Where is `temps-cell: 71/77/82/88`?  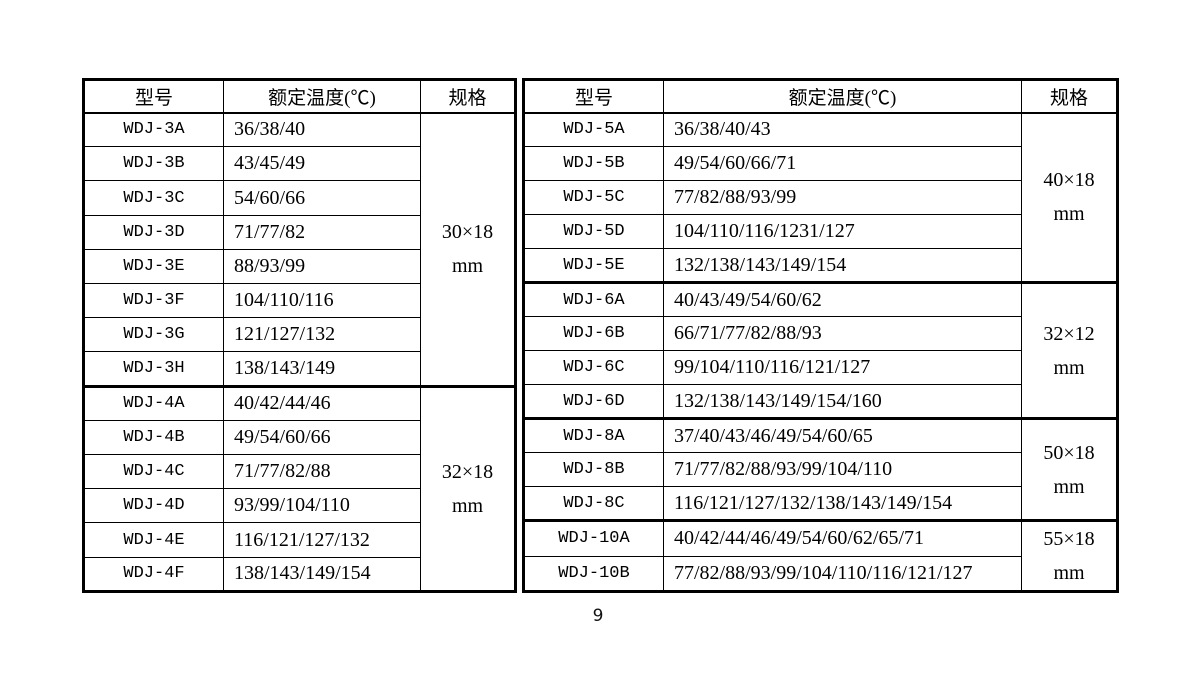
temps-cell: 71/77/82/88 is located at coordinates (322, 472).